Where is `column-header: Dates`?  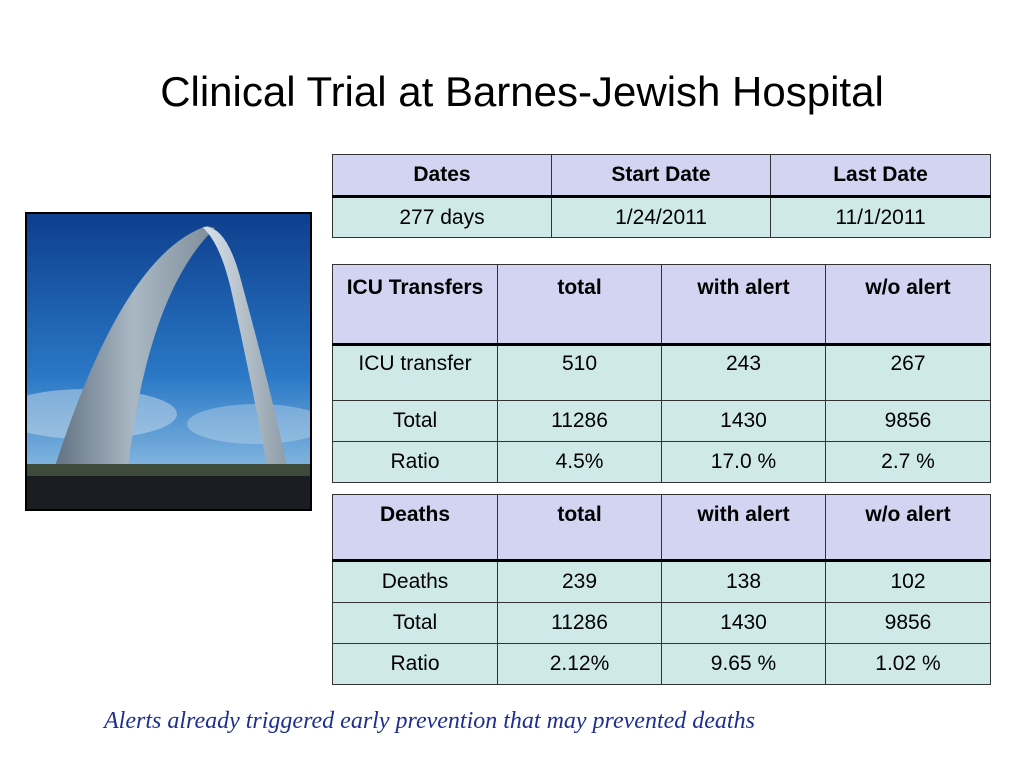 column-header: Dates is located at coordinates (442, 176).